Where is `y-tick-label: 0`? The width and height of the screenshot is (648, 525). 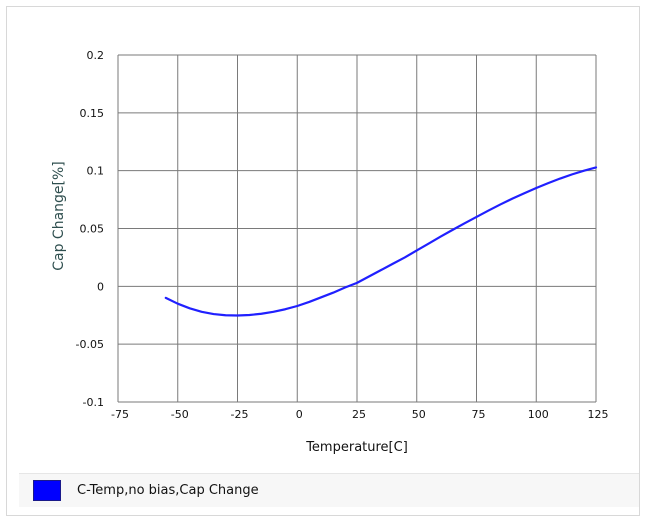 y-tick-label: 0 is located at coordinates (100, 286).